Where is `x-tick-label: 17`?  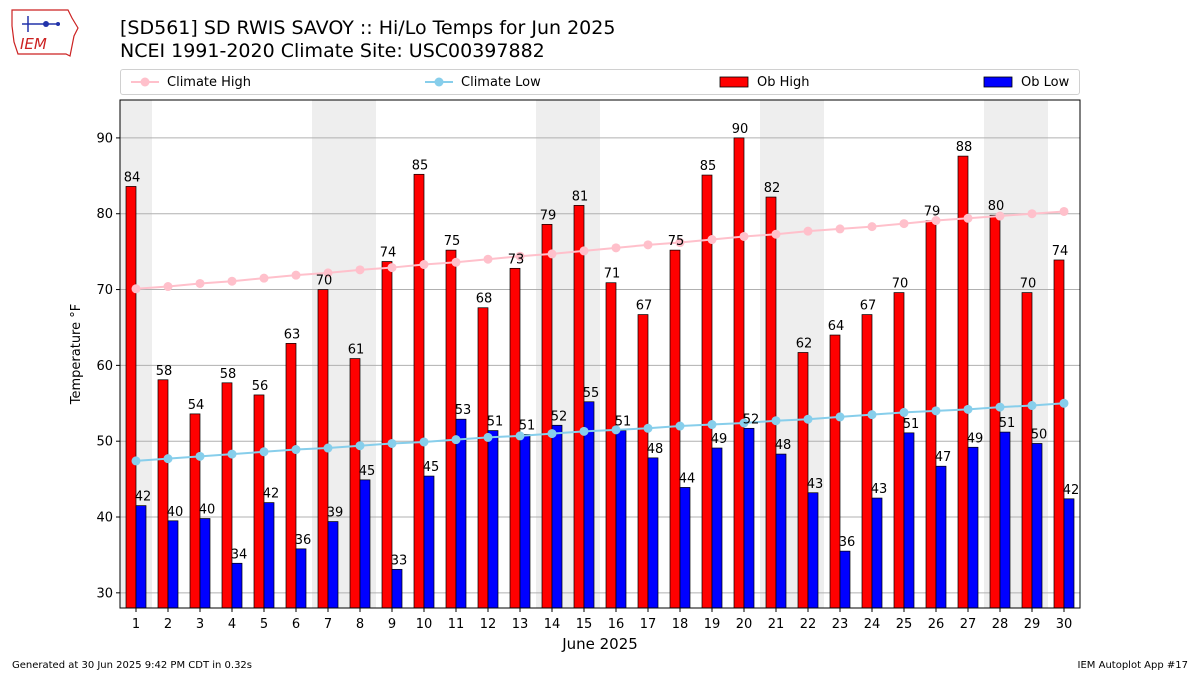 x-tick-label: 17 is located at coordinates (648, 624).